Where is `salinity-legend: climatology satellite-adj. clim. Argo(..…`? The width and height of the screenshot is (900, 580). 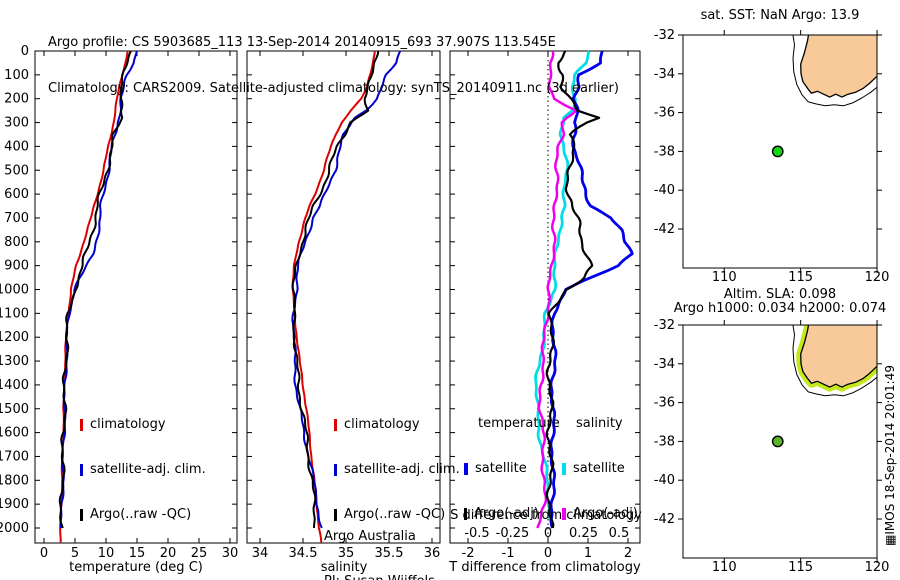
salinity-legend: climatology satellite-adj. clim. Argo(..… is located at coordinates (397, 469).